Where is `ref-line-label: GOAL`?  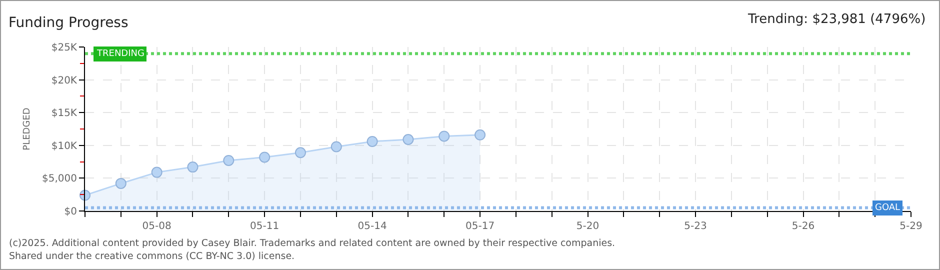 ref-line-label: GOAL is located at coordinates (887, 208).